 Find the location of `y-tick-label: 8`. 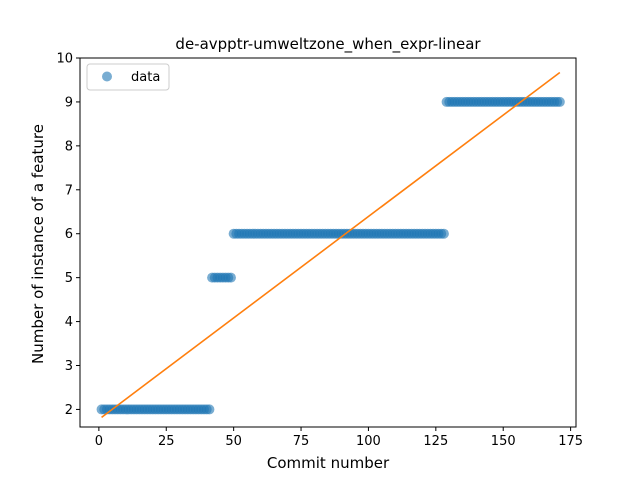

y-tick-label: 8 is located at coordinates (69, 146).